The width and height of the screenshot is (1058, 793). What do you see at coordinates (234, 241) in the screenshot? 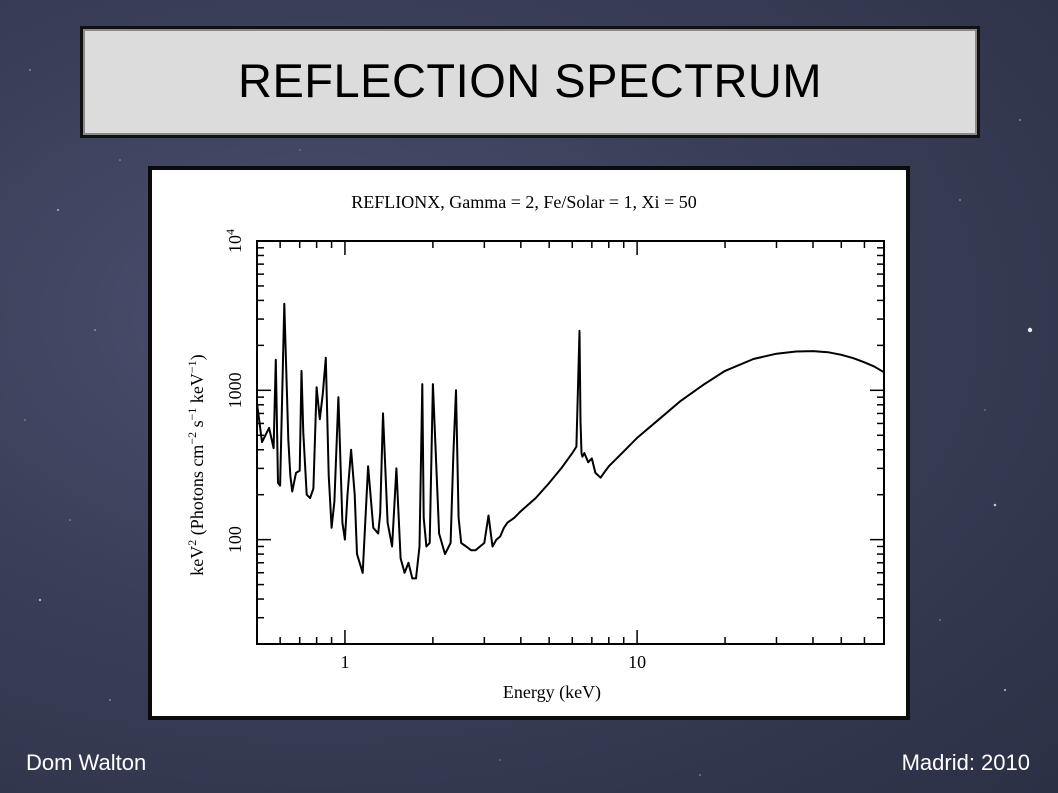
I see `y-tick-label: 10⁴` at bounding box center [234, 241].